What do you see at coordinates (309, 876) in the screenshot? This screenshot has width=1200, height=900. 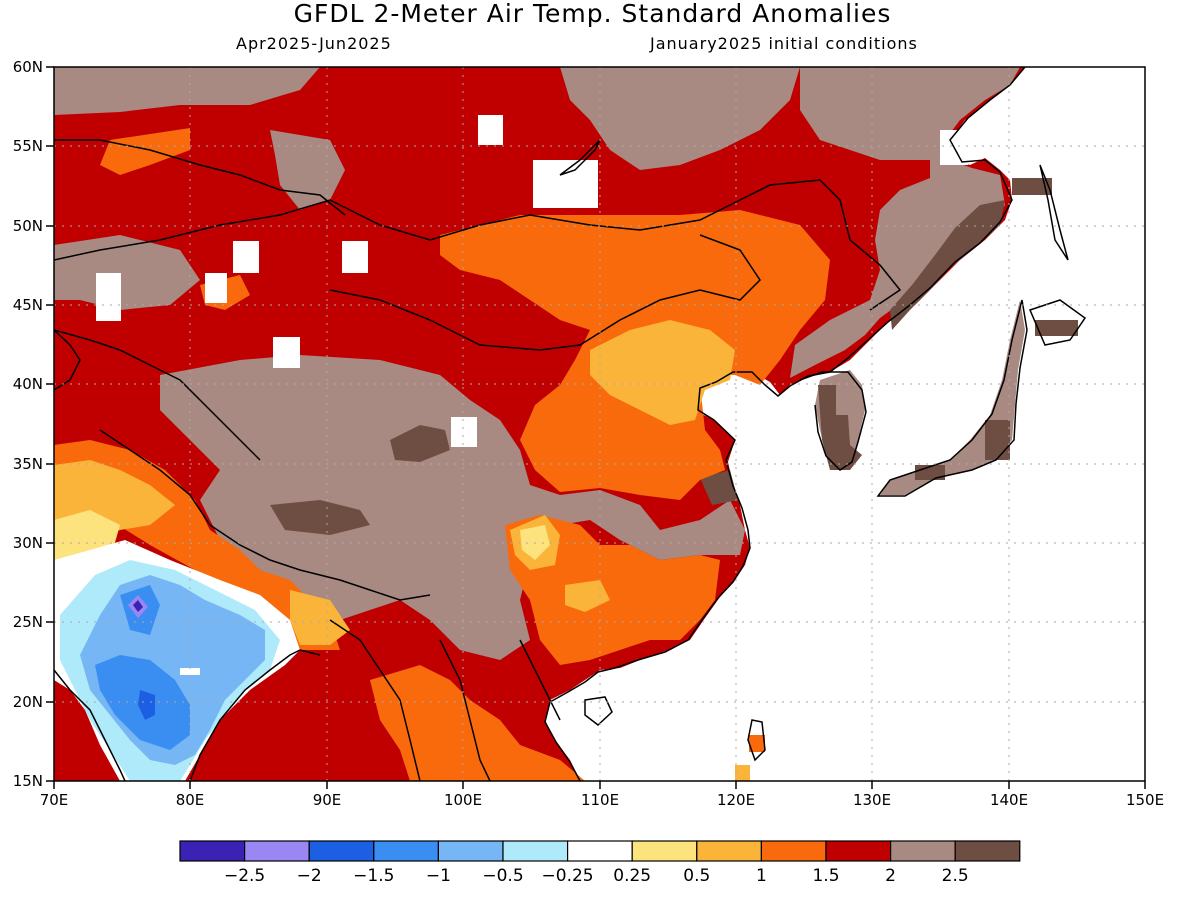 I see `colorbar-label: −2` at bounding box center [309, 876].